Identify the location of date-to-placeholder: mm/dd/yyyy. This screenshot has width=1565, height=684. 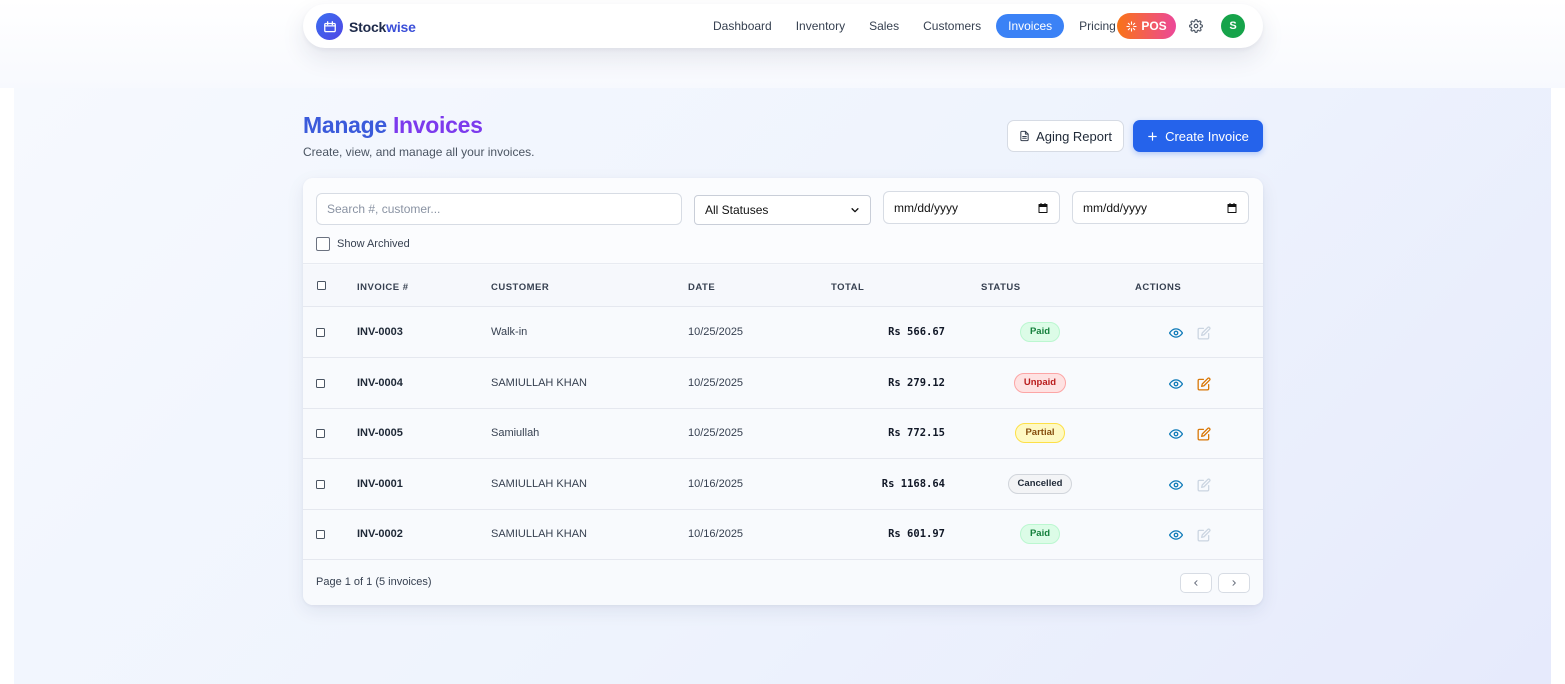
(1115, 207).